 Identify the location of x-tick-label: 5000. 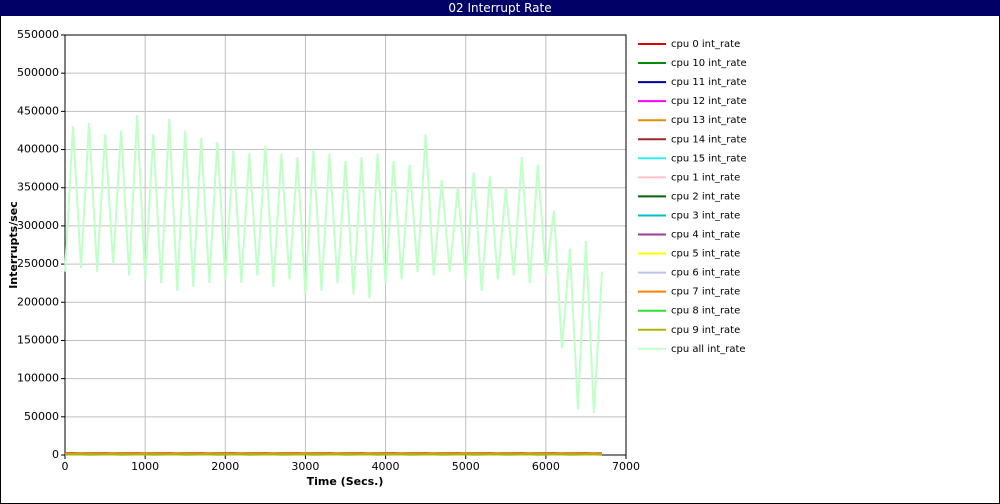
(466, 466).